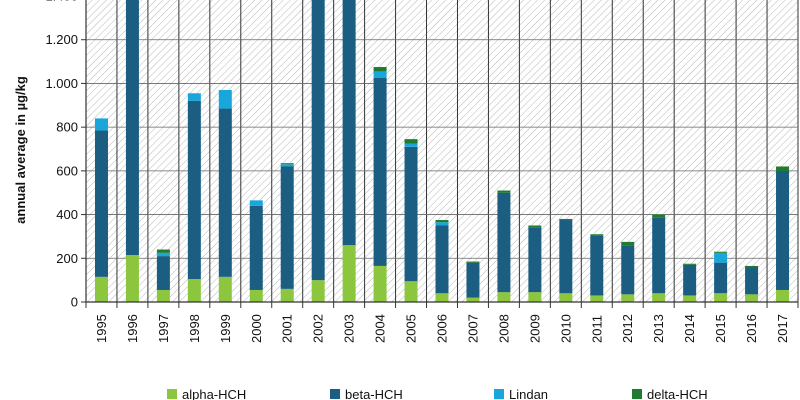 Image resolution: width=800 pixels, height=400 pixels. I want to click on y-axis-label: annual average in µg/kg, so click(20, 150).